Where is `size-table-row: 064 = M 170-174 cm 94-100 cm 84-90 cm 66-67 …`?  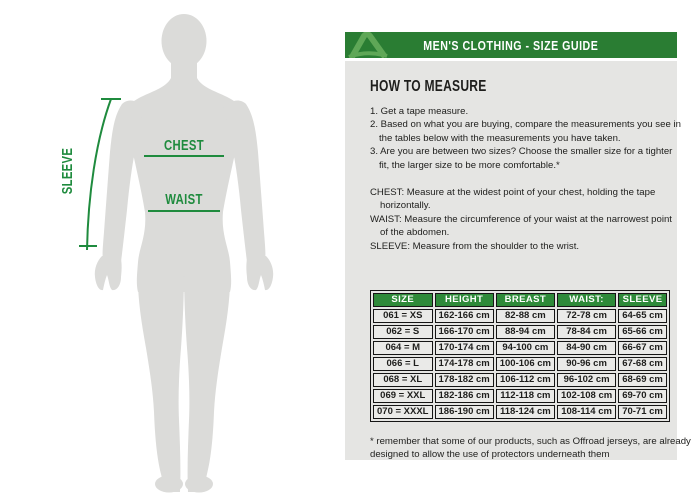
size-table-row: 064 = M 170-174 cm 94-100 cm 84-90 cm 66-67 … is located at coordinates (520, 348).